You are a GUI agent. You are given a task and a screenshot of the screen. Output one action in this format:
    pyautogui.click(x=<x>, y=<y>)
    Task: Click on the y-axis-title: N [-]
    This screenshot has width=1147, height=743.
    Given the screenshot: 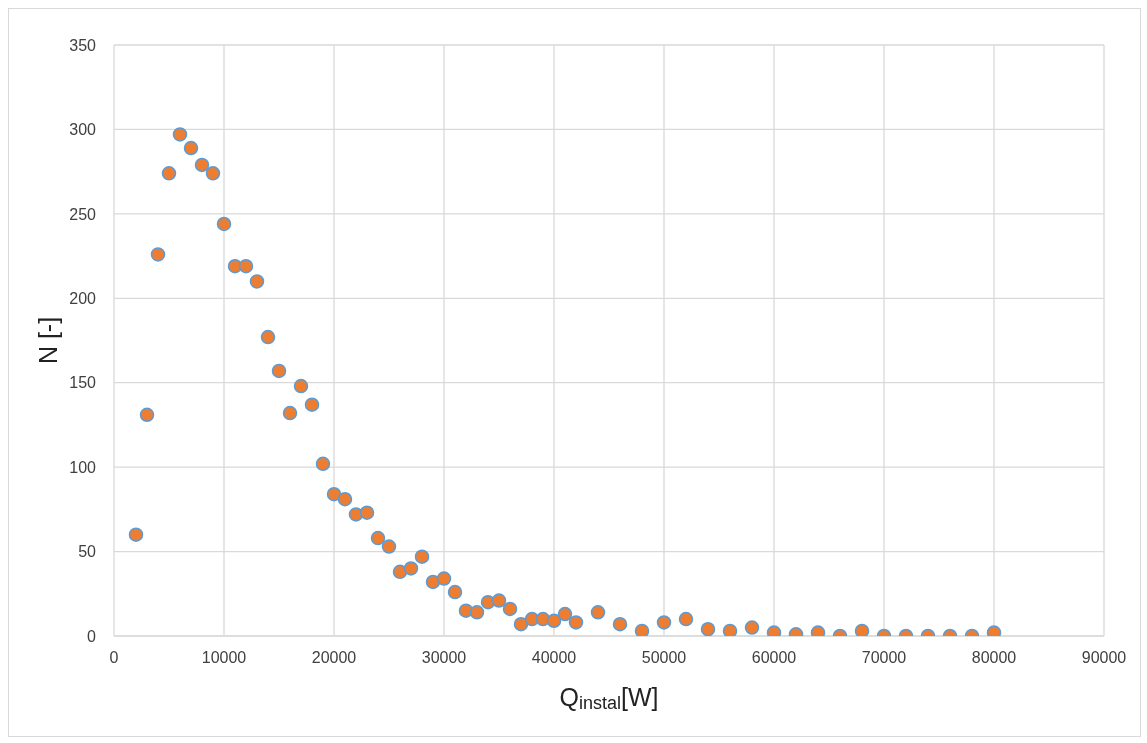 What is the action you would take?
    pyautogui.click(x=48, y=340)
    